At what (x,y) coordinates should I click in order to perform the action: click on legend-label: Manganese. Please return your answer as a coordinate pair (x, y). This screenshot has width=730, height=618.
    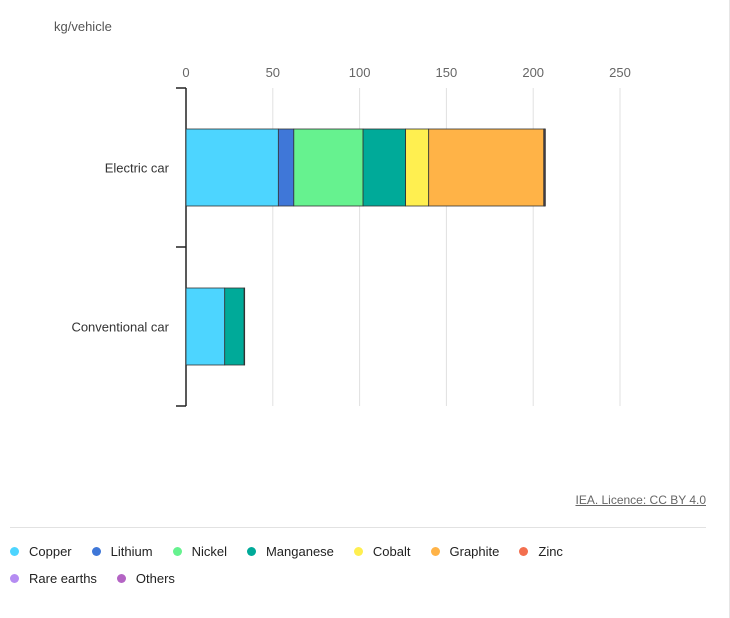
    Looking at the image, I should click on (299, 551).